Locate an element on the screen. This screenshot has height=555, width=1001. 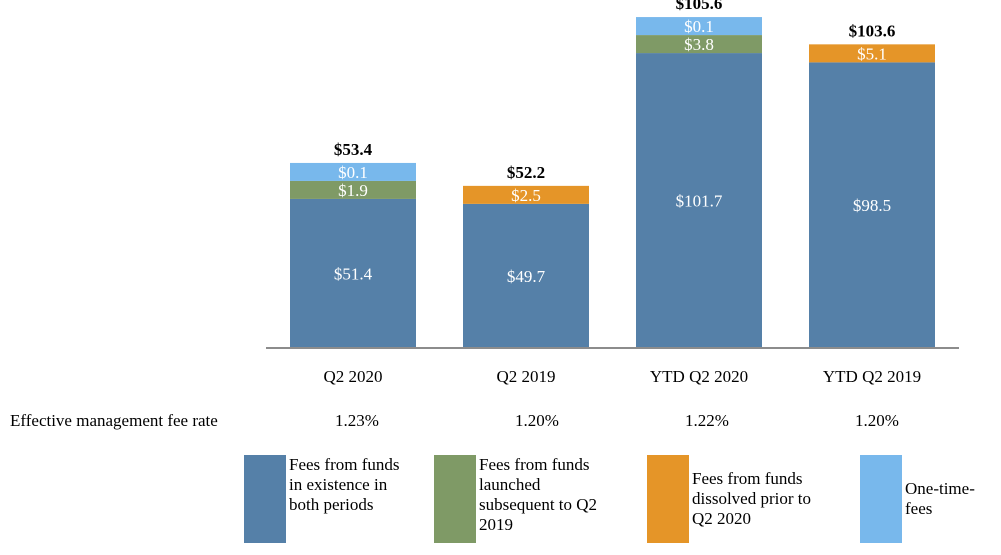
x-tick-label: YTD Q2 2020 is located at coordinates (699, 376).